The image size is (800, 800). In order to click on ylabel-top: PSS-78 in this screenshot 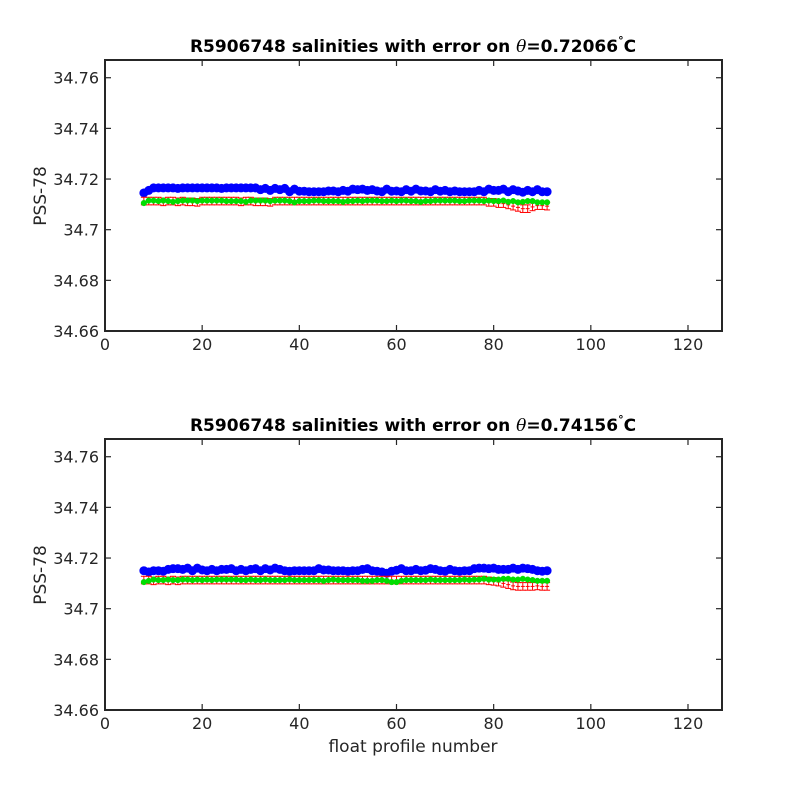, I will do `click(41, 196)`.